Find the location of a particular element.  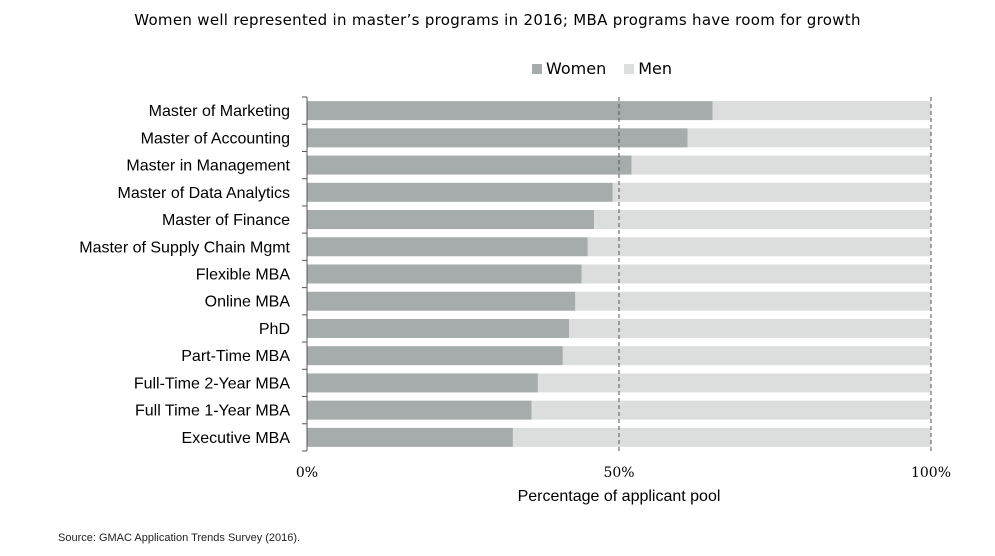

legend-item-men: Men is located at coordinates (648, 68).